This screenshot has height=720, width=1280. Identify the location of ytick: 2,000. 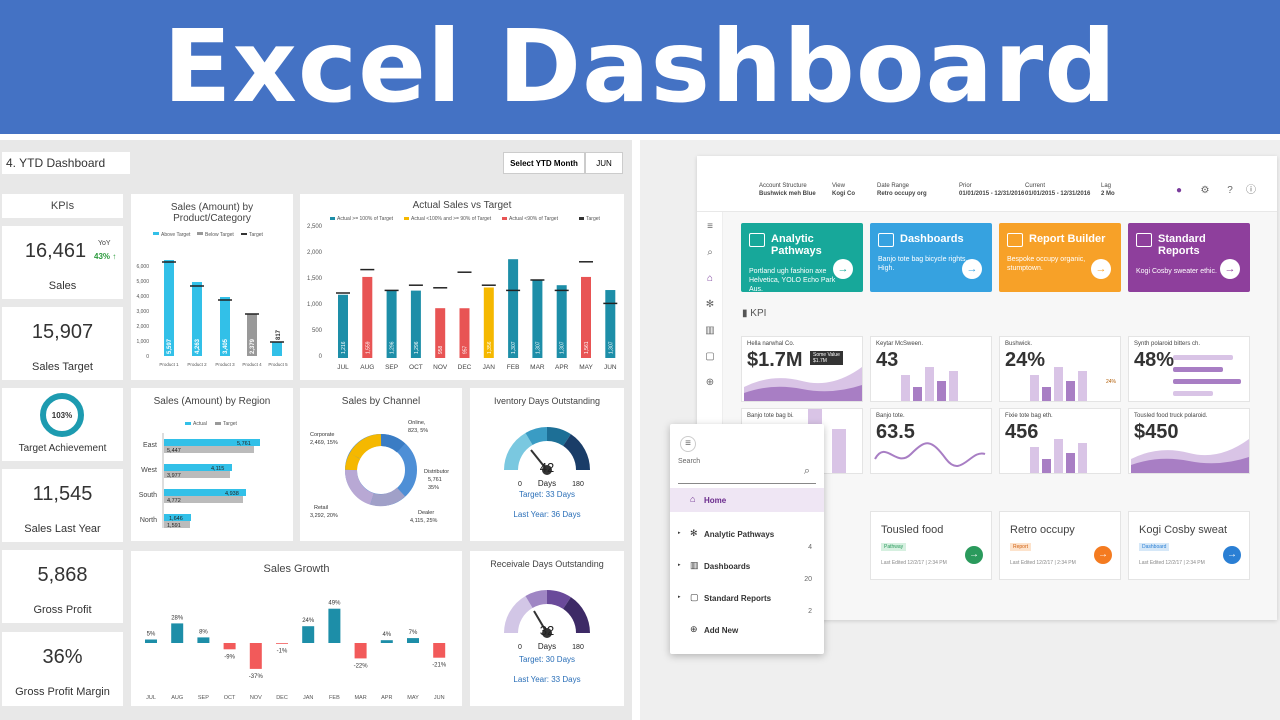
(142, 327).